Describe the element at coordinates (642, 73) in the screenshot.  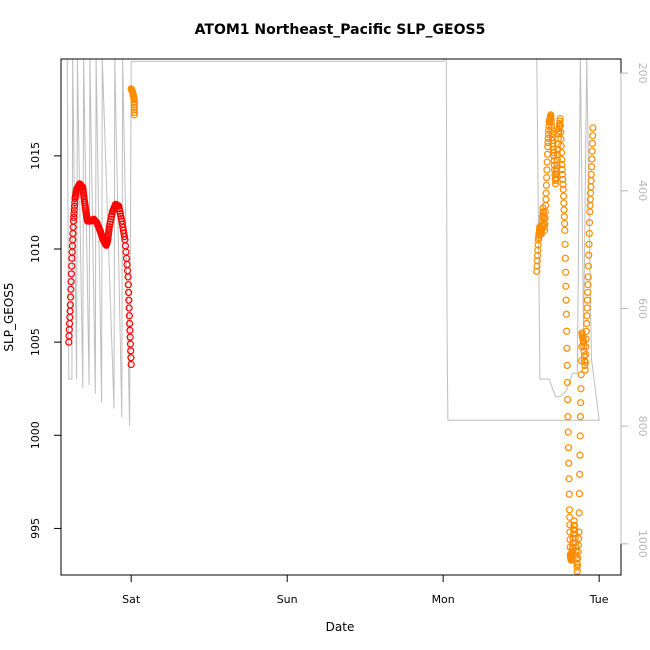
I see `y2-tick-label: 200` at that location.